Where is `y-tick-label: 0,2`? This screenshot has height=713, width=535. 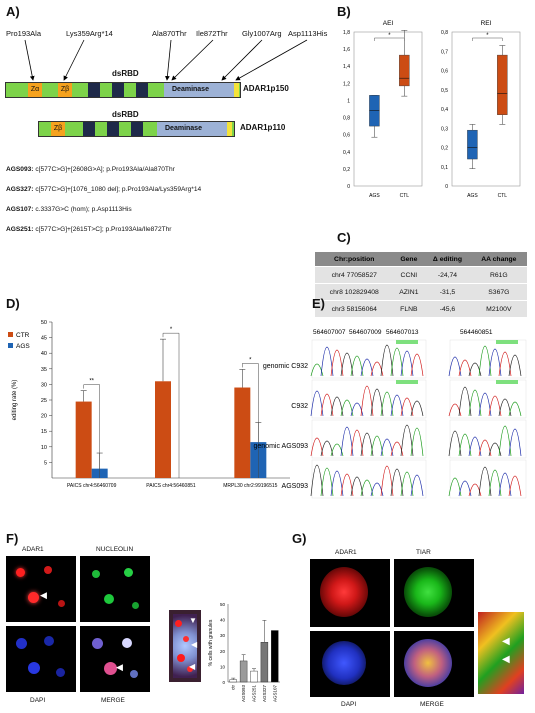
y-tick-label: 0,2 is located at coordinates (346, 170).